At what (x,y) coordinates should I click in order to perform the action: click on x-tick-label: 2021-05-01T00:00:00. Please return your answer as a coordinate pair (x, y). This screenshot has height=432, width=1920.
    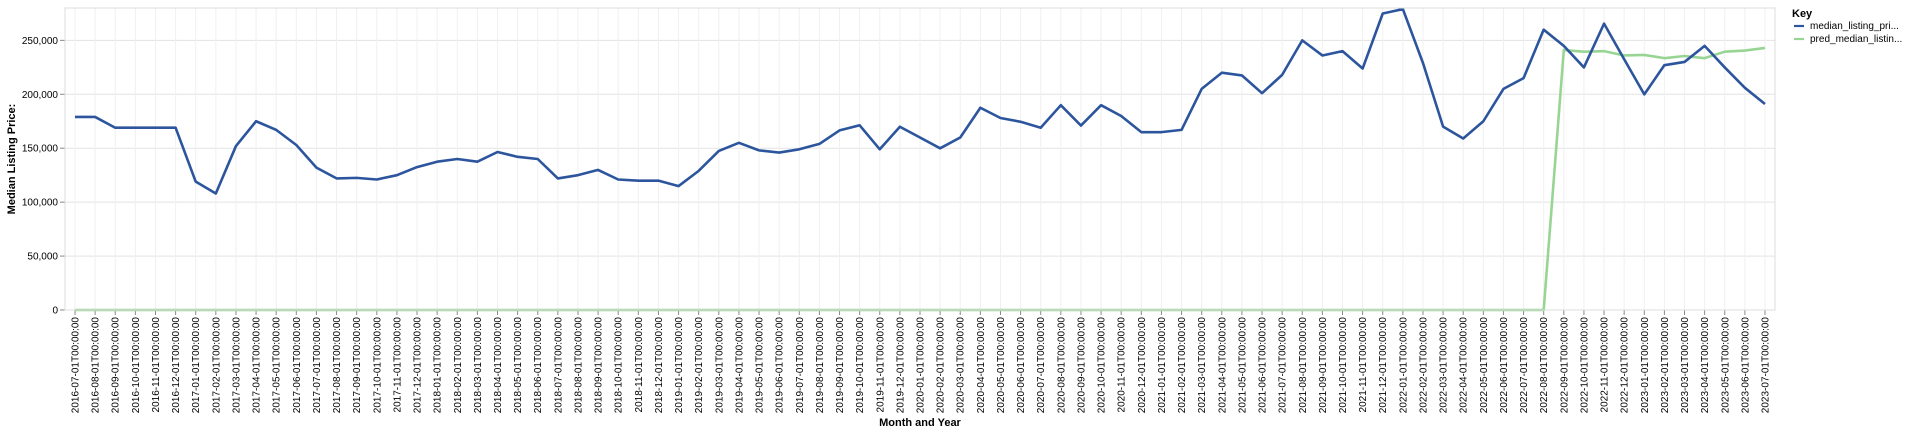
    Looking at the image, I should click on (1242, 365).